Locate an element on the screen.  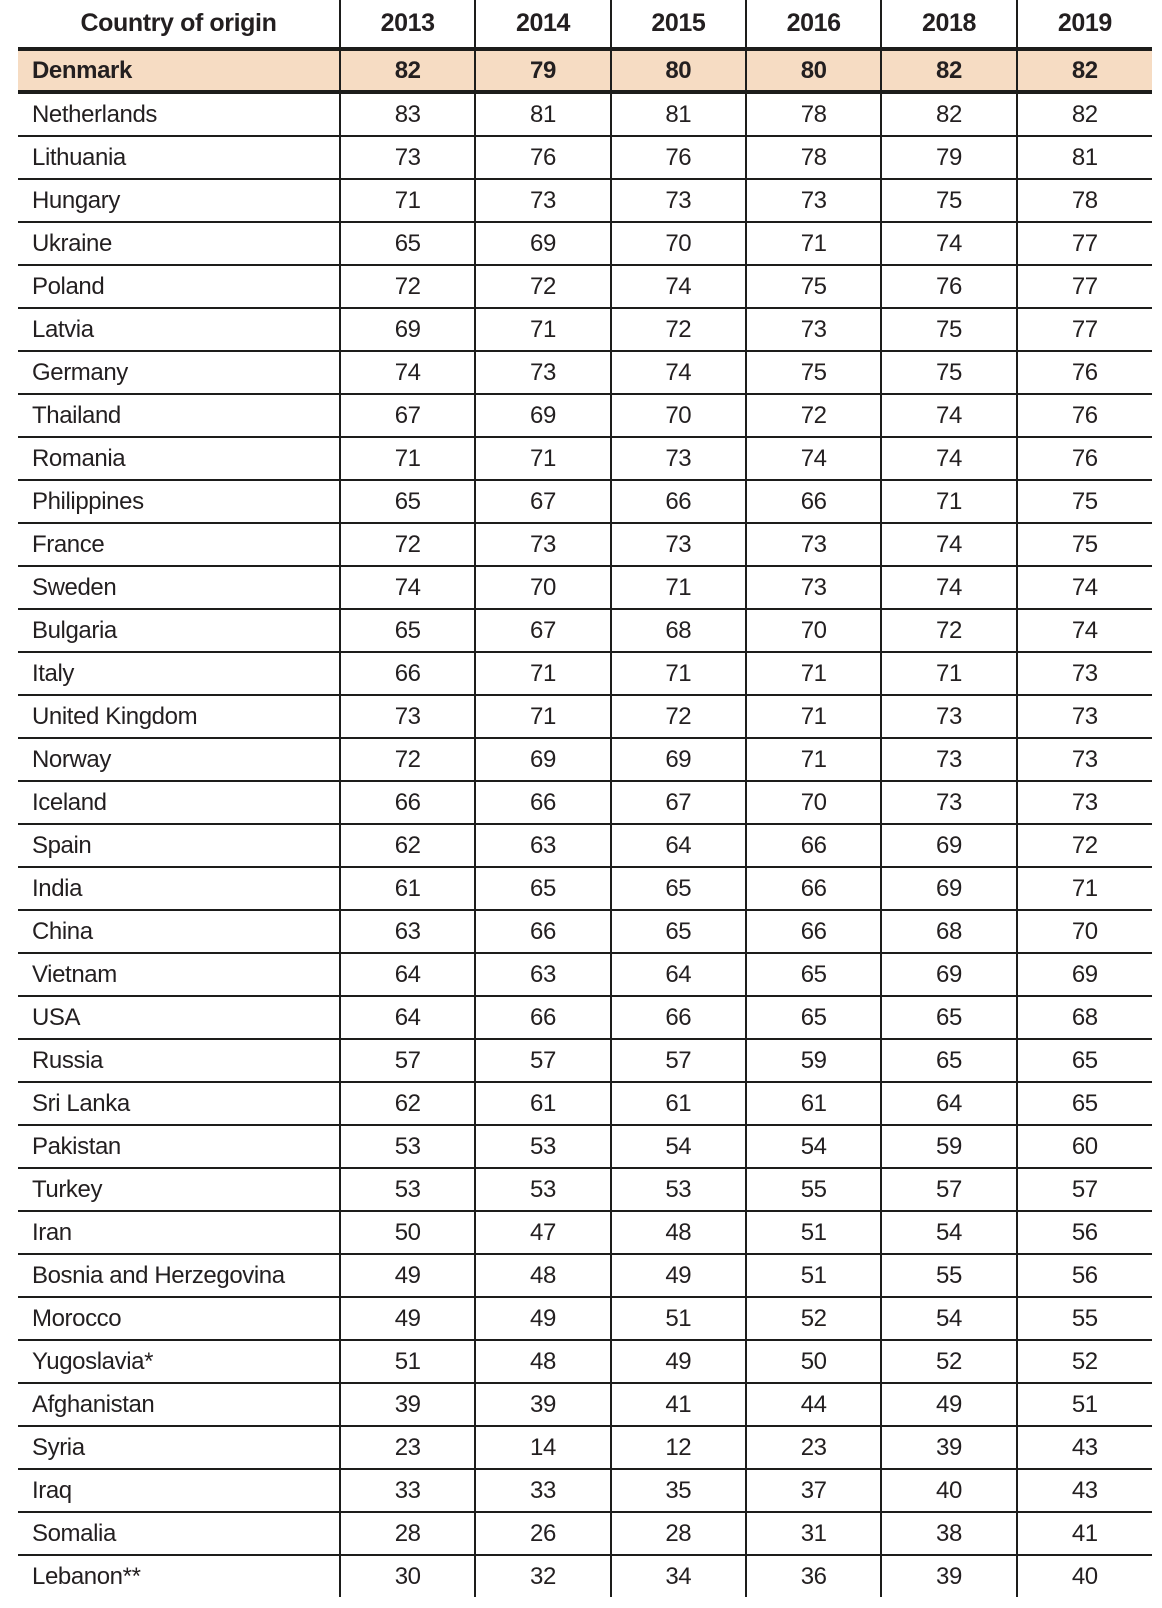
country-name: Bosnia and Herzegovina is located at coordinates (179, 1276).